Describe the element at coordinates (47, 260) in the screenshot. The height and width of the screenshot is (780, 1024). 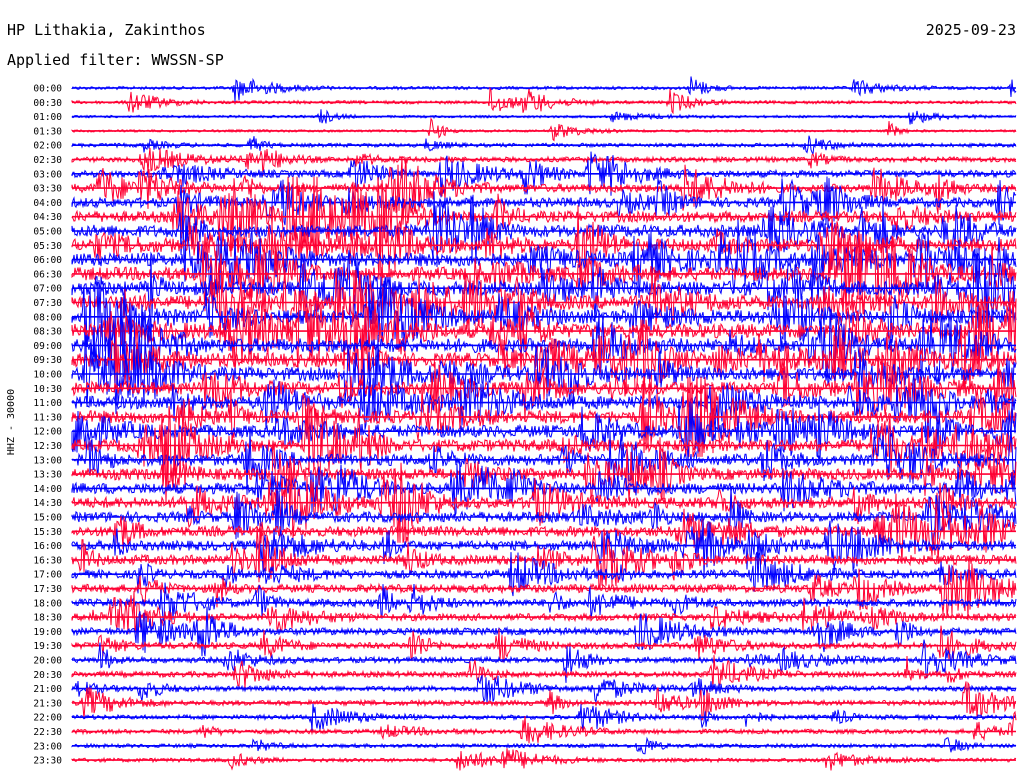
I see `tick-label: 06:00` at that location.